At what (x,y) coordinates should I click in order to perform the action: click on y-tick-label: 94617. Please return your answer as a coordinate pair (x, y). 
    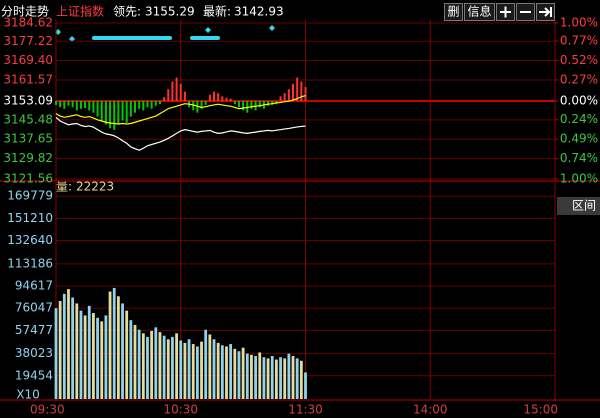
    Looking at the image, I should click on (34, 286).